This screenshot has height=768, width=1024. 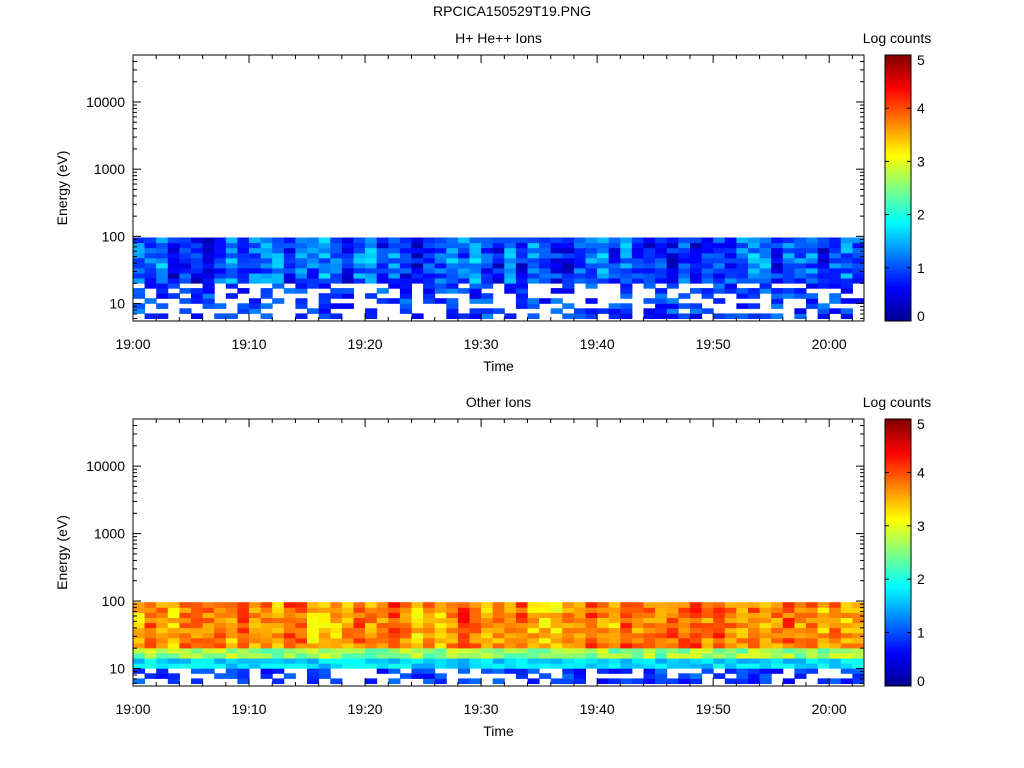 What do you see at coordinates (132, 344) in the screenshot?
I see `x-tick-label: 19:00` at bounding box center [132, 344].